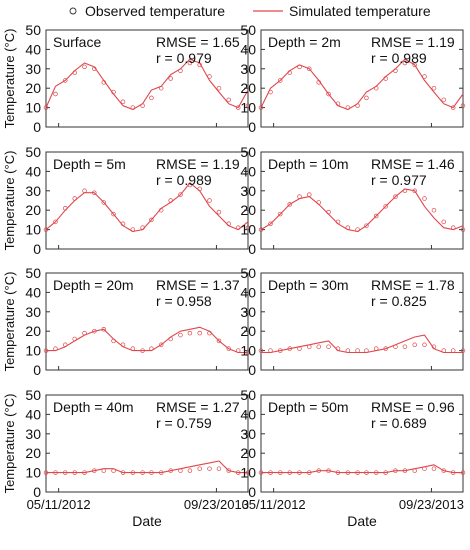 This screenshot has width=470, height=550. Describe the element at coordinates (198, 42) in the screenshot. I see `rmse-label: RMSE = 1.65` at that location.